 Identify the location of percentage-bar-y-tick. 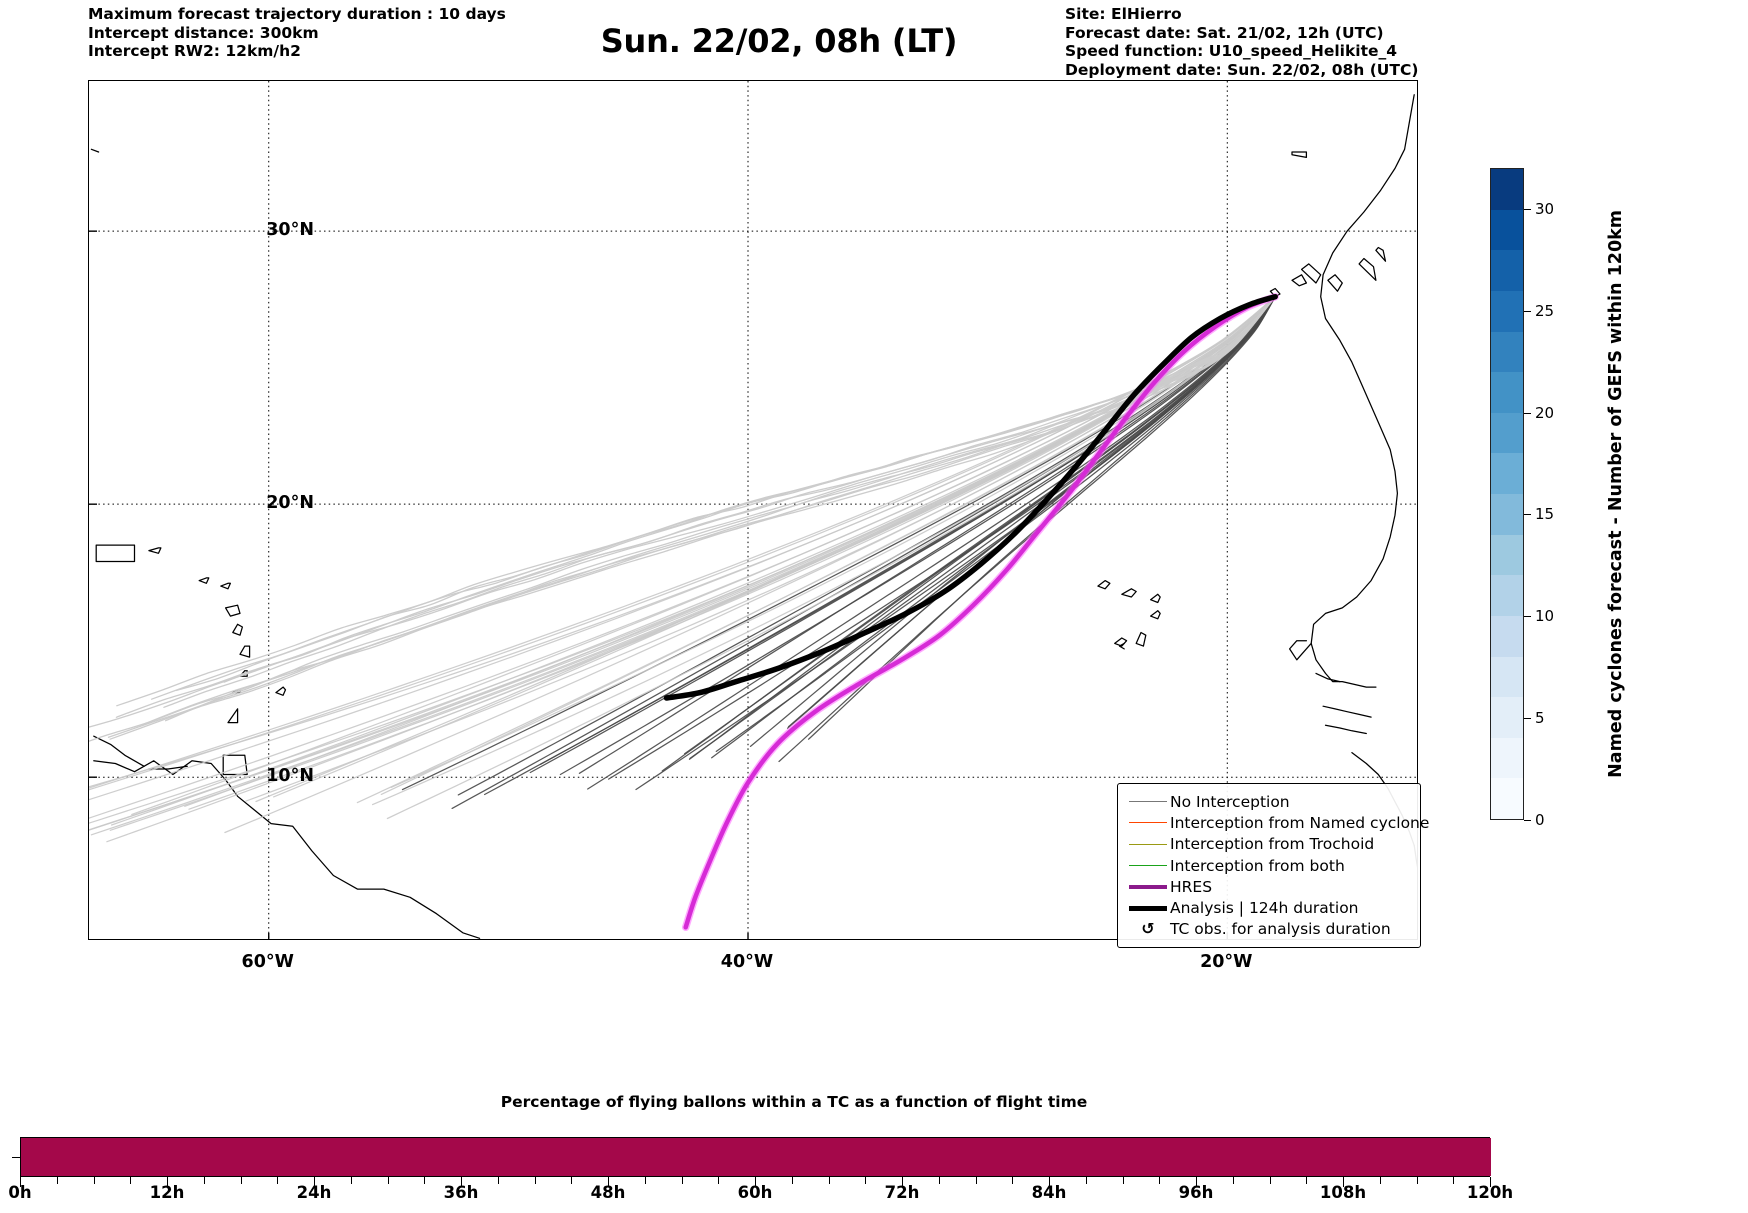
(16, 1157).